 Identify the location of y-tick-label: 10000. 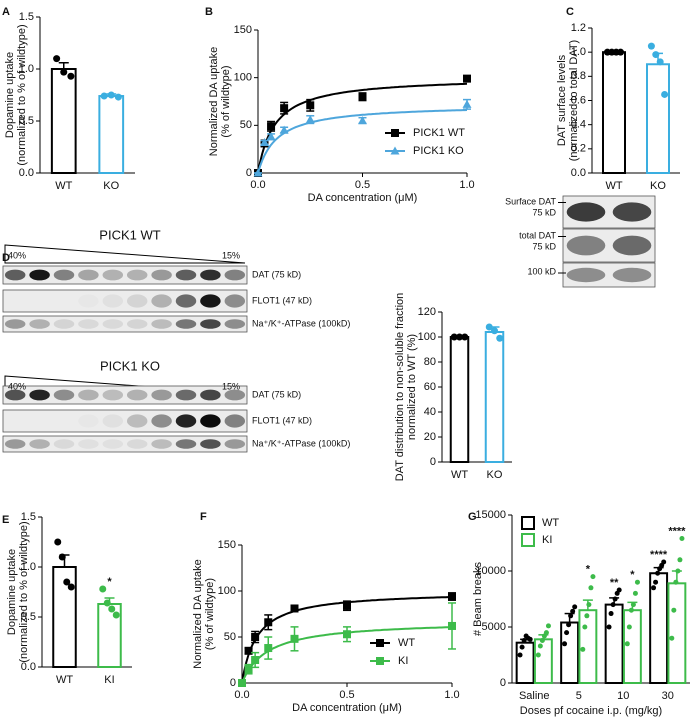
(490, 571).